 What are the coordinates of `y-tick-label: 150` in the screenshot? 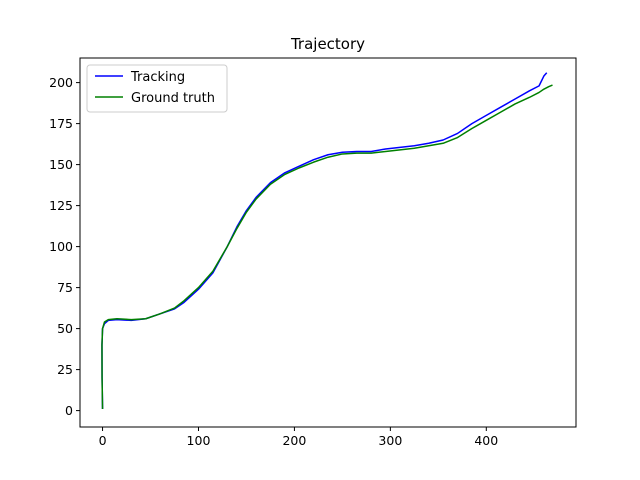 It's located at (61, 164).